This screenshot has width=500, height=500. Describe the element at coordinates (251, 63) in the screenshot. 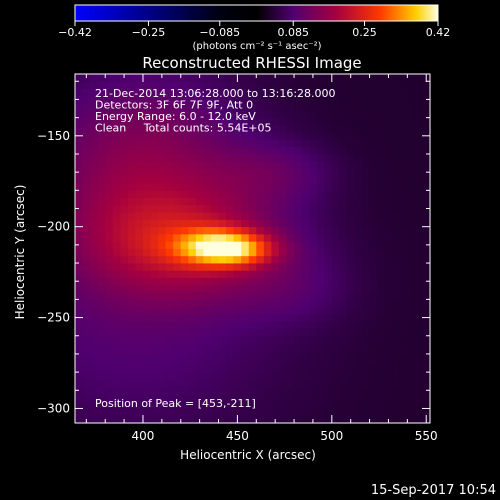

I see `chart-title: Reconstructed RHESSI Image` at that location.